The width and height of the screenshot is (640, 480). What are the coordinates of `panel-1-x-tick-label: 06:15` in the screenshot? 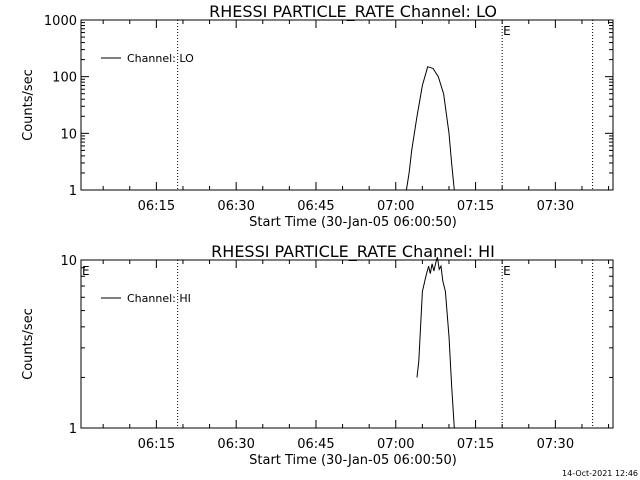 It's located at (156, 206).